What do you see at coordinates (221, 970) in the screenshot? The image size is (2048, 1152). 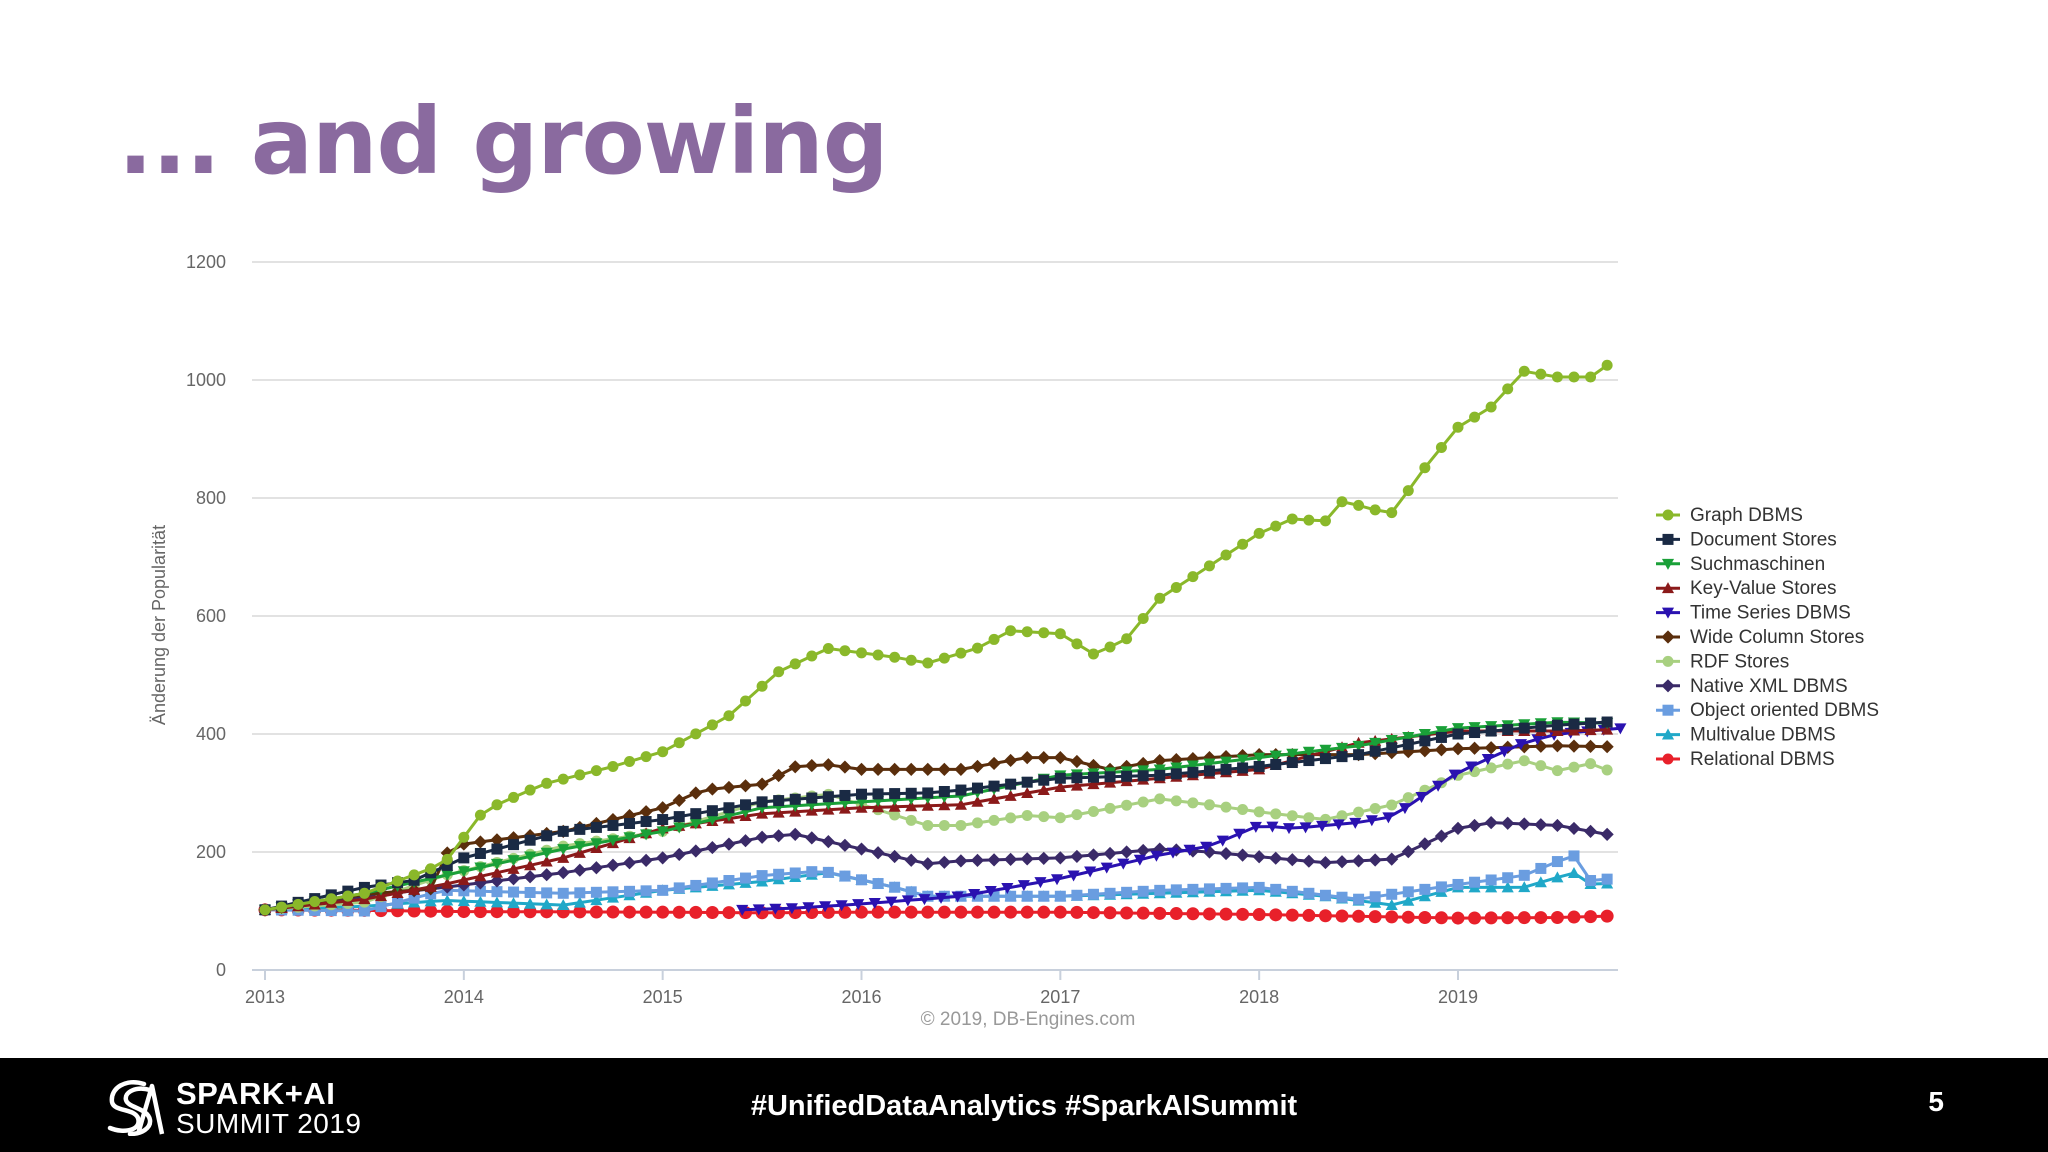 I see `y-tick-label: 0` at bounding box center [221, 970].